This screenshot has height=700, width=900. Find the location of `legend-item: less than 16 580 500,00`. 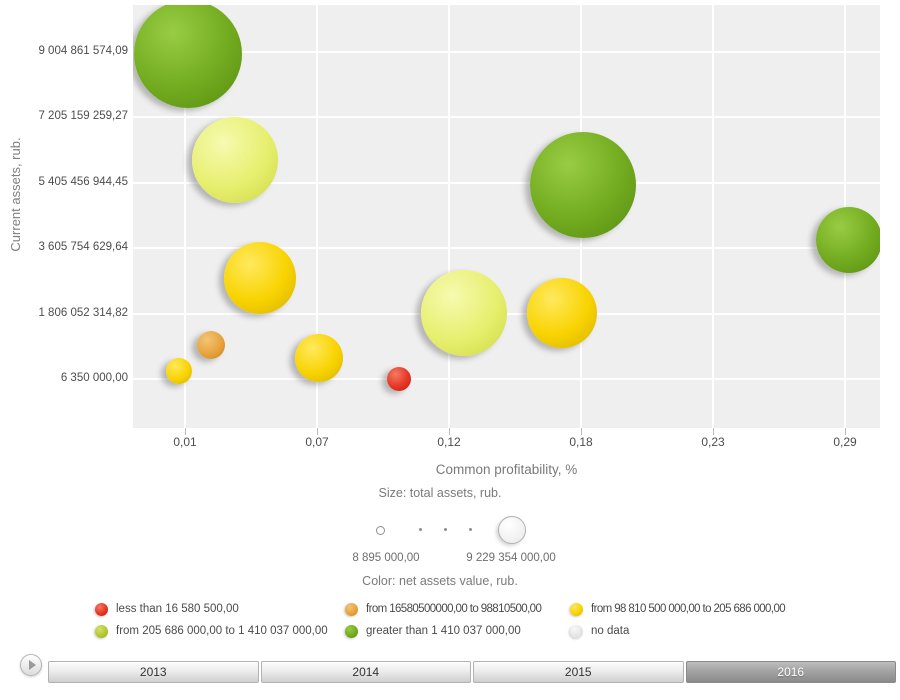

legend-item: less than 16 580 500,00 is located at coordinates (220, 609).